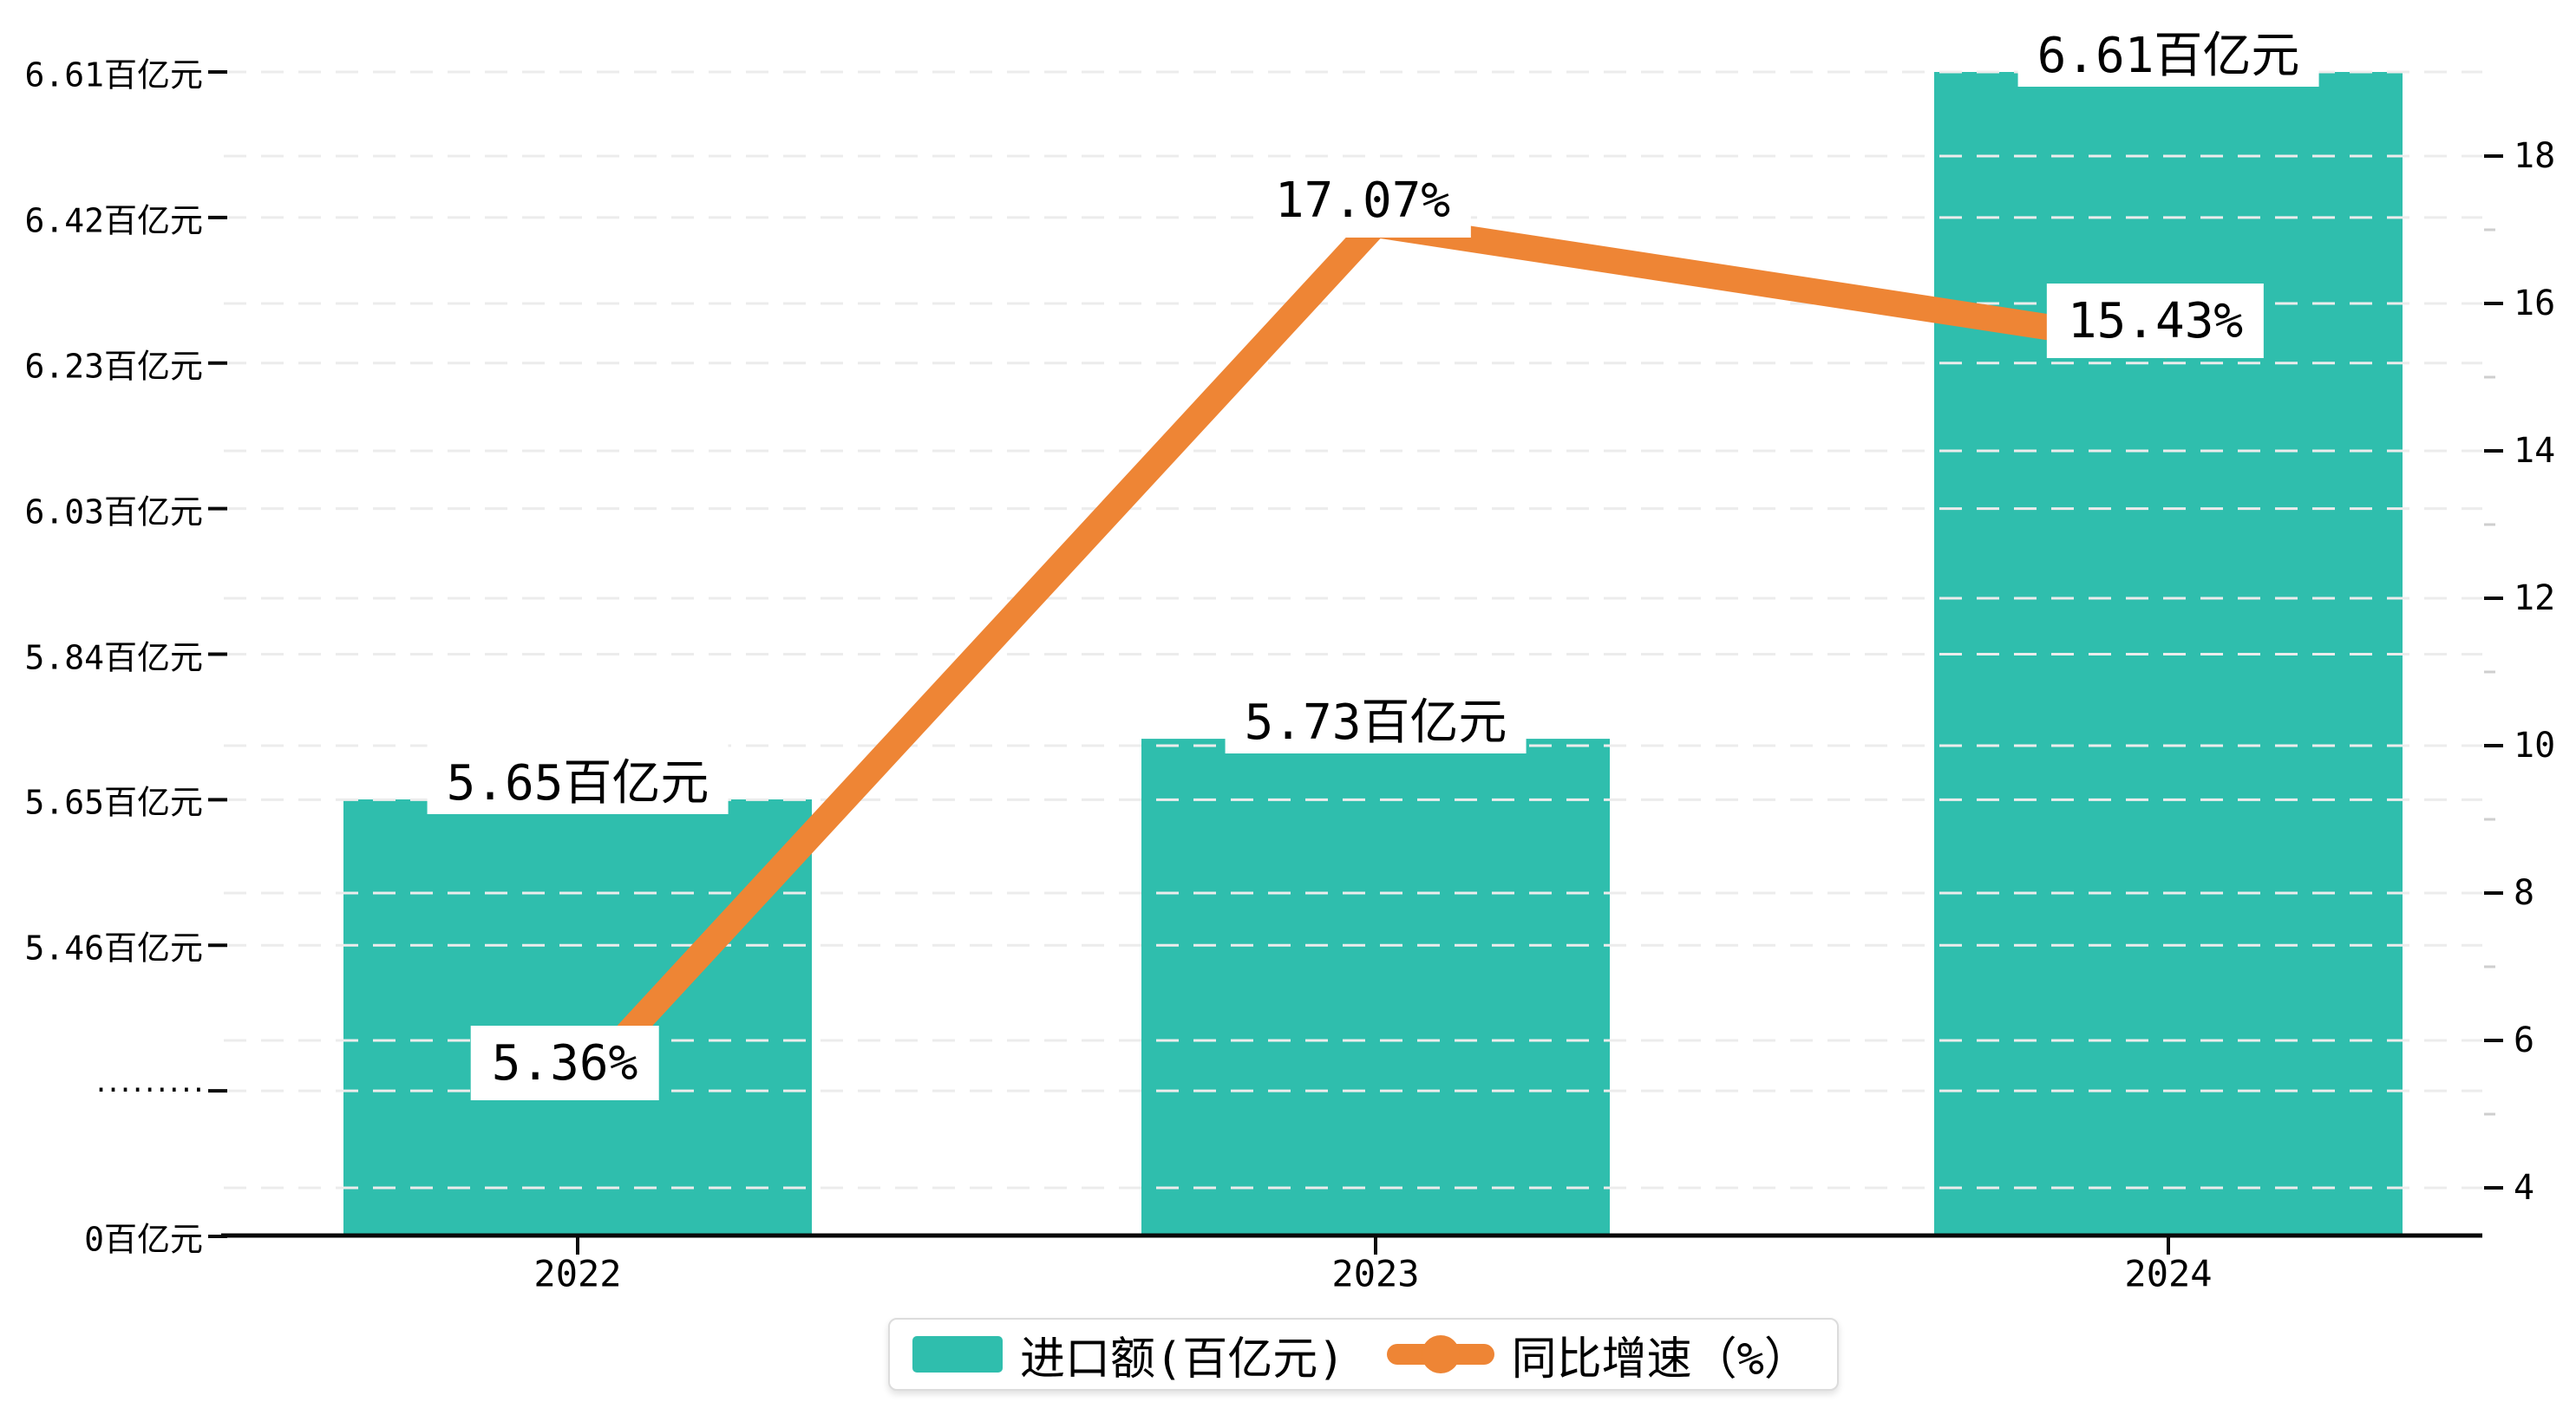 The height and width of the screenshot is (1415, 2576). What do you see at coordinates (564, 1063) in the screenshot?
I see `line-value-label: 5.36%` at bounding box center [564, 1063].